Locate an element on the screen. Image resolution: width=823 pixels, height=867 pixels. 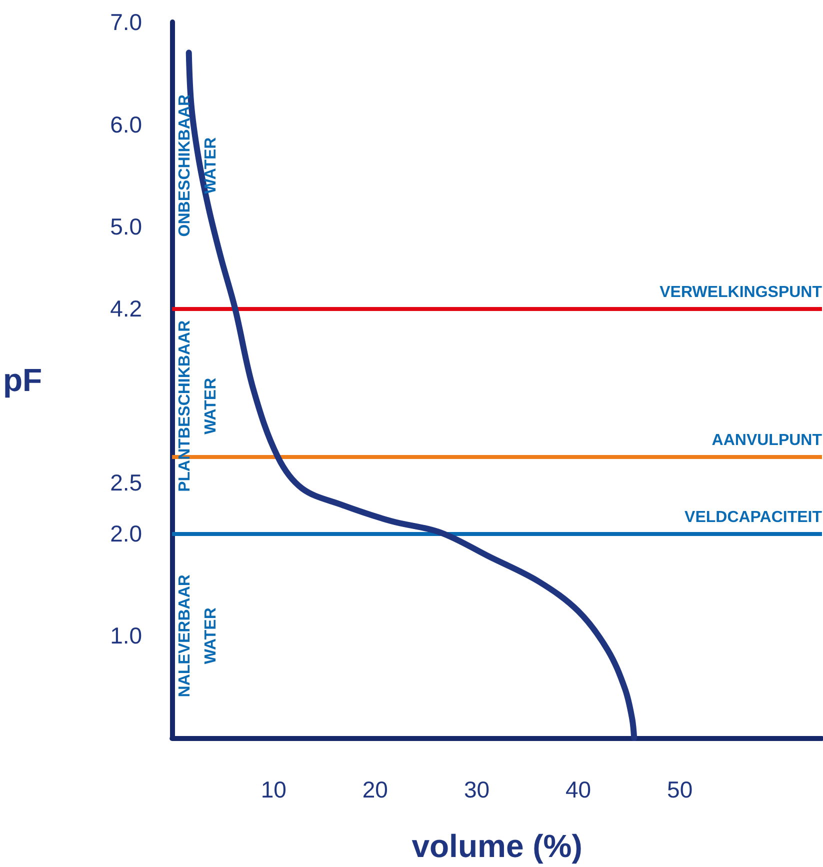
annotation: ONBESCHIKBAAR WATER is located at coordinates (198, 165).